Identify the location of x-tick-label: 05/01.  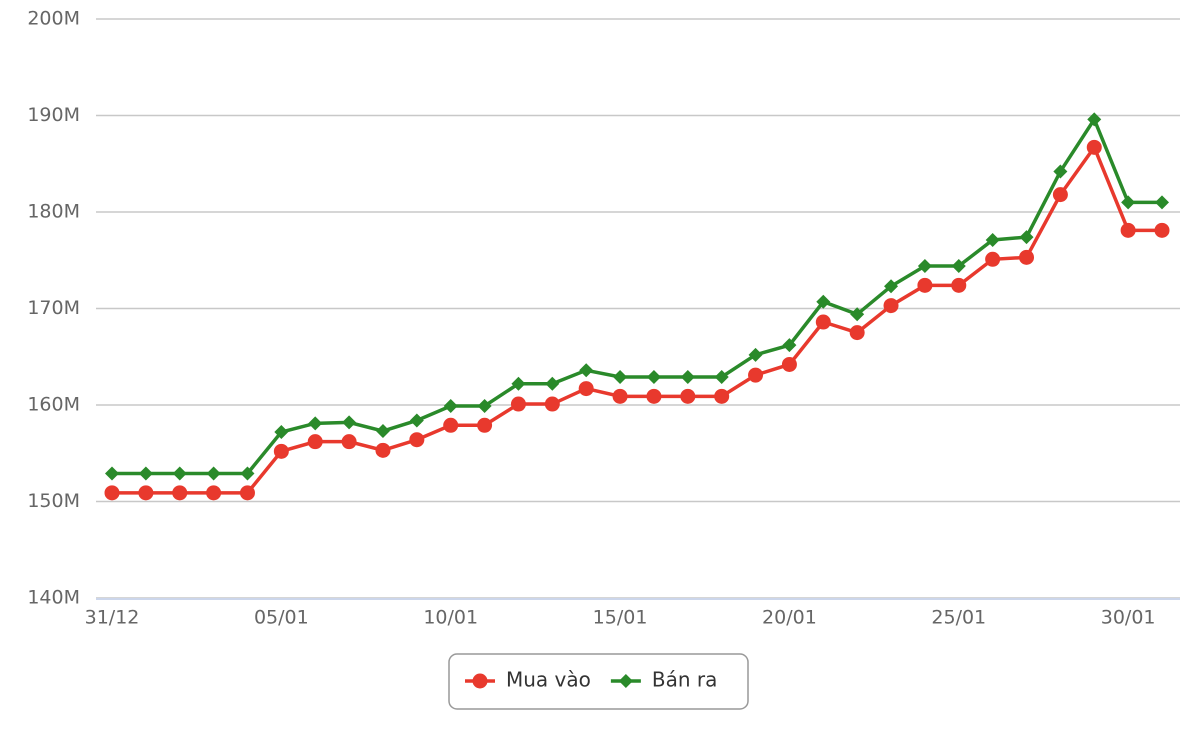
(281, 618).